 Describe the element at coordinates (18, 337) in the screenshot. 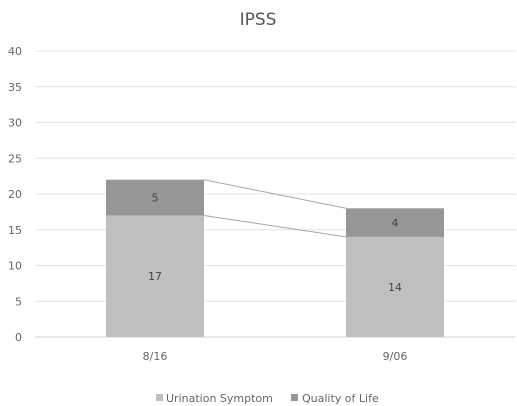

I see `y-tick-label: 0` at that location.